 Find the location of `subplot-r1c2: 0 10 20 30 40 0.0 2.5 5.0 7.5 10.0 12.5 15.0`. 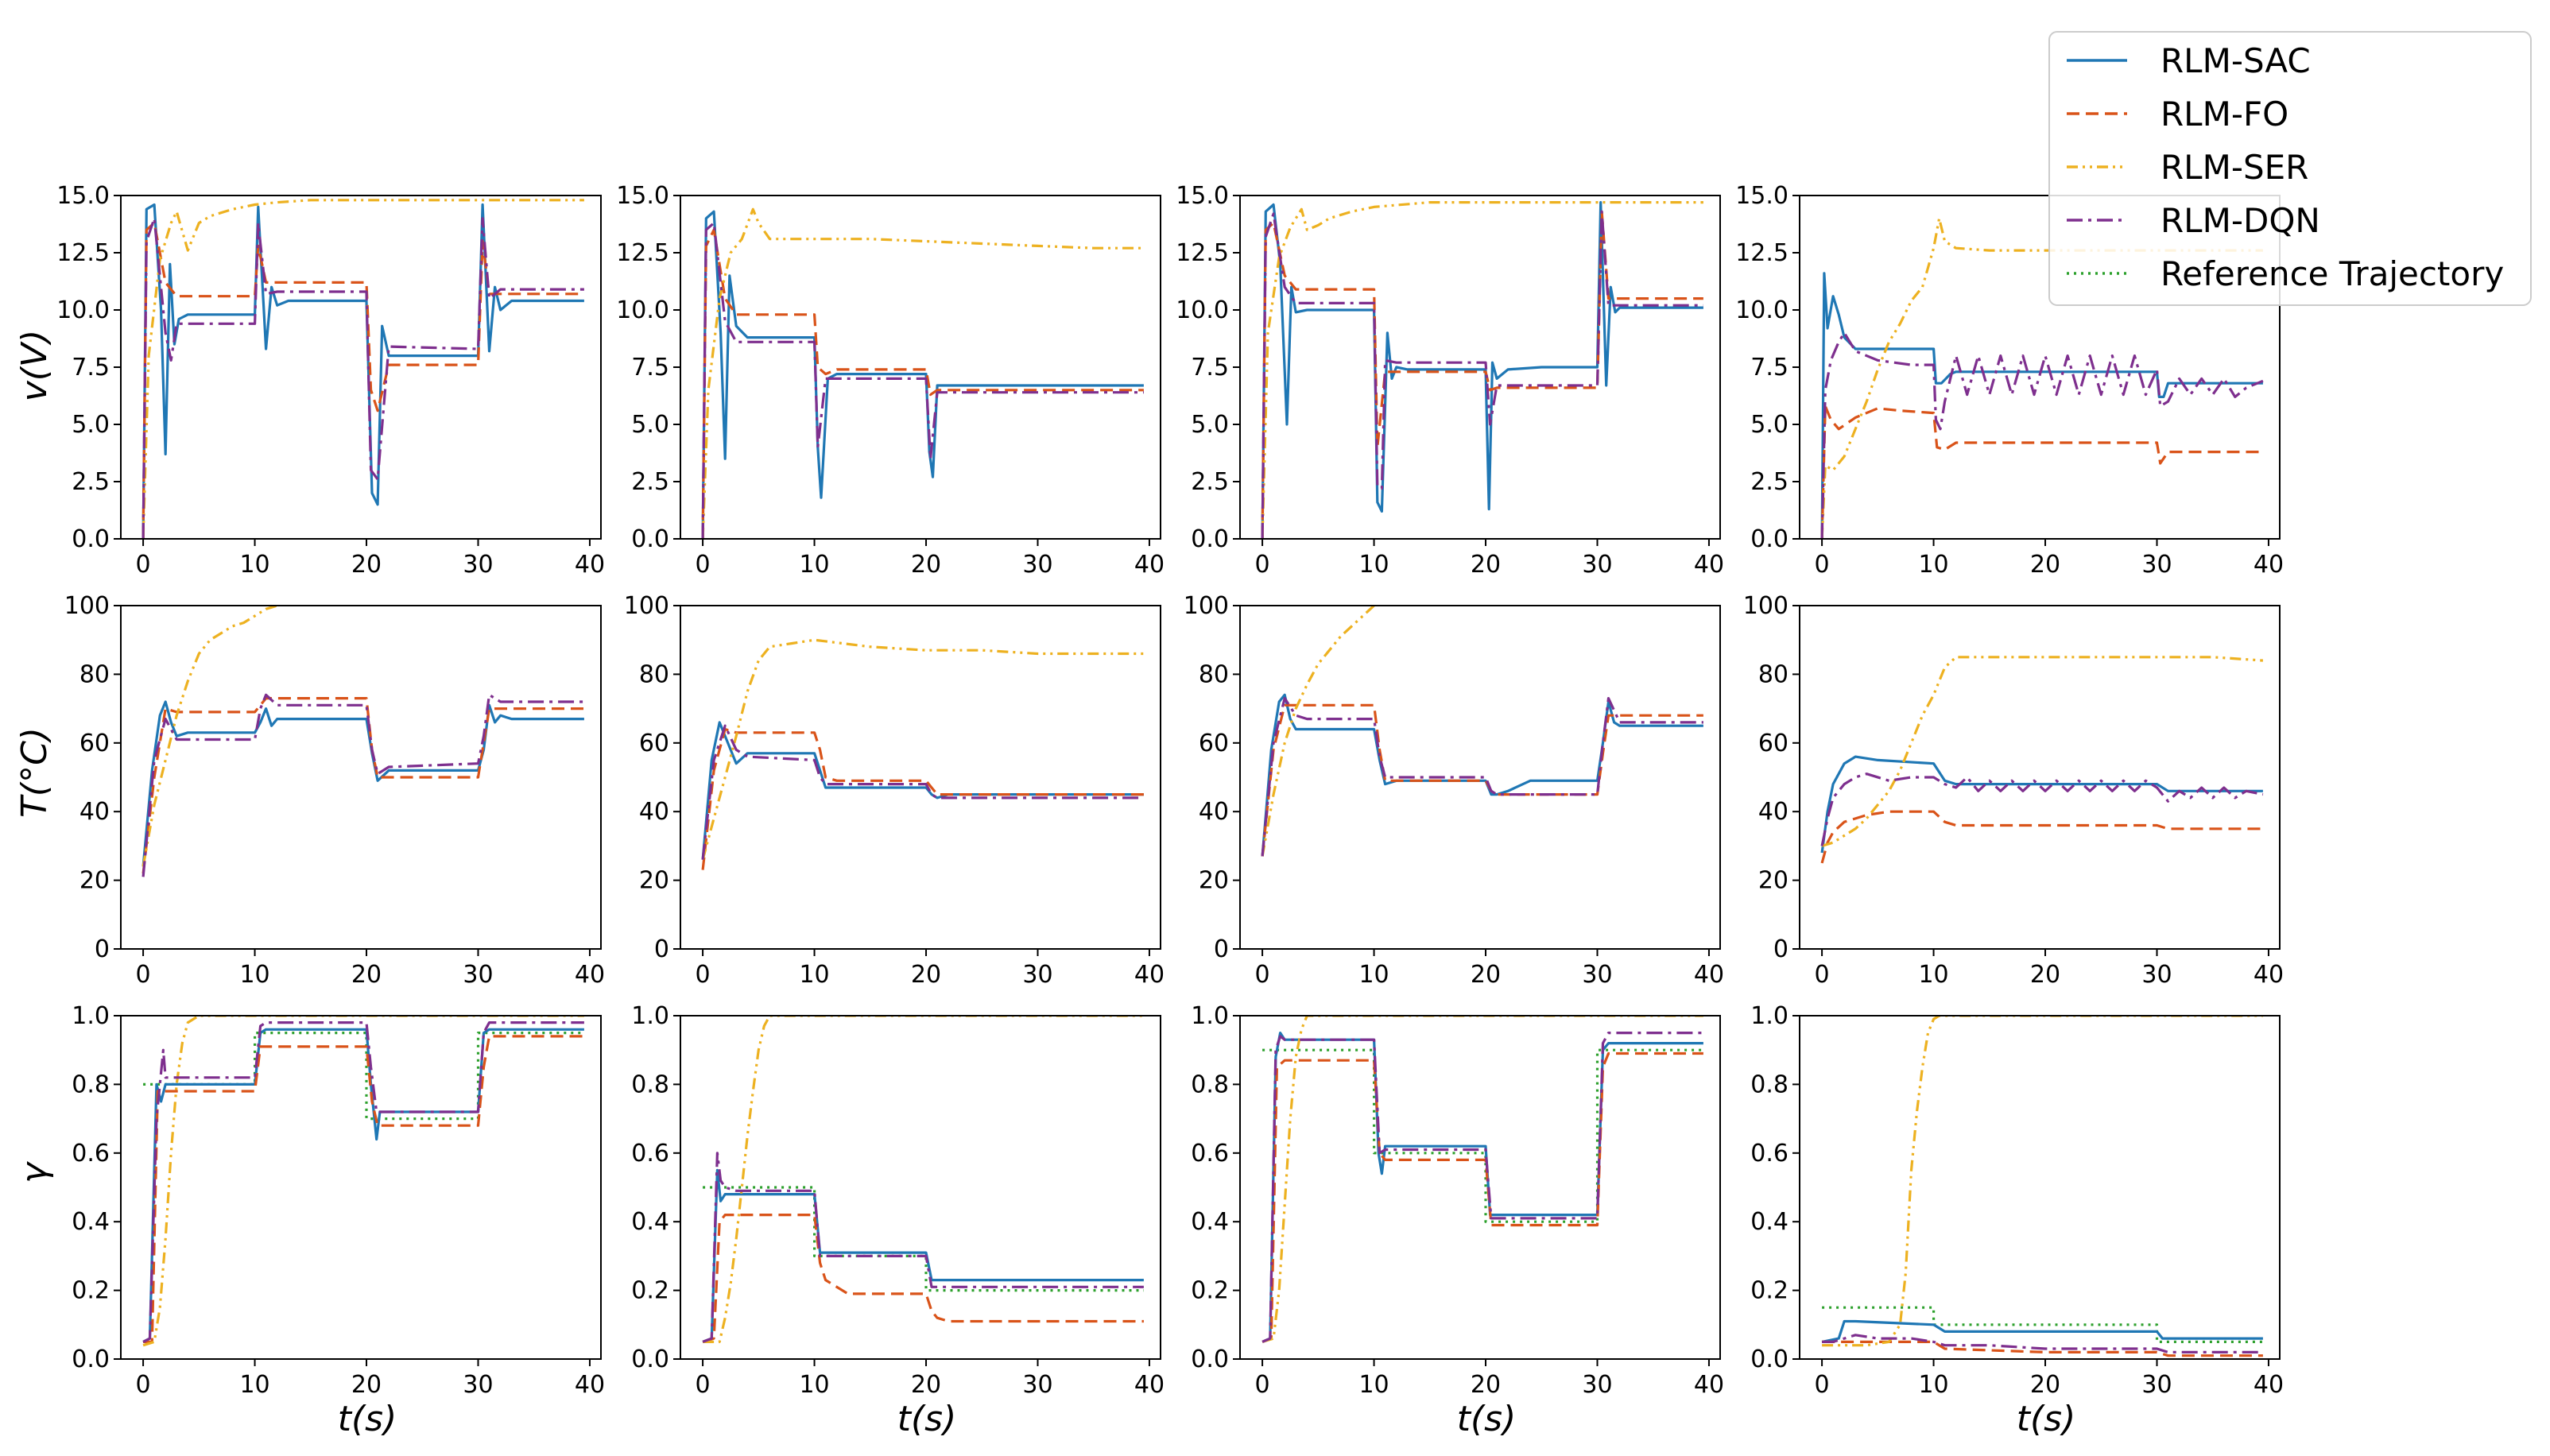

subplot-r1c2: 0 10 20 30 40 0.0 2.5 5.0 7.5 10.0 12.5 15.0 is located at coordinates (890, 380).